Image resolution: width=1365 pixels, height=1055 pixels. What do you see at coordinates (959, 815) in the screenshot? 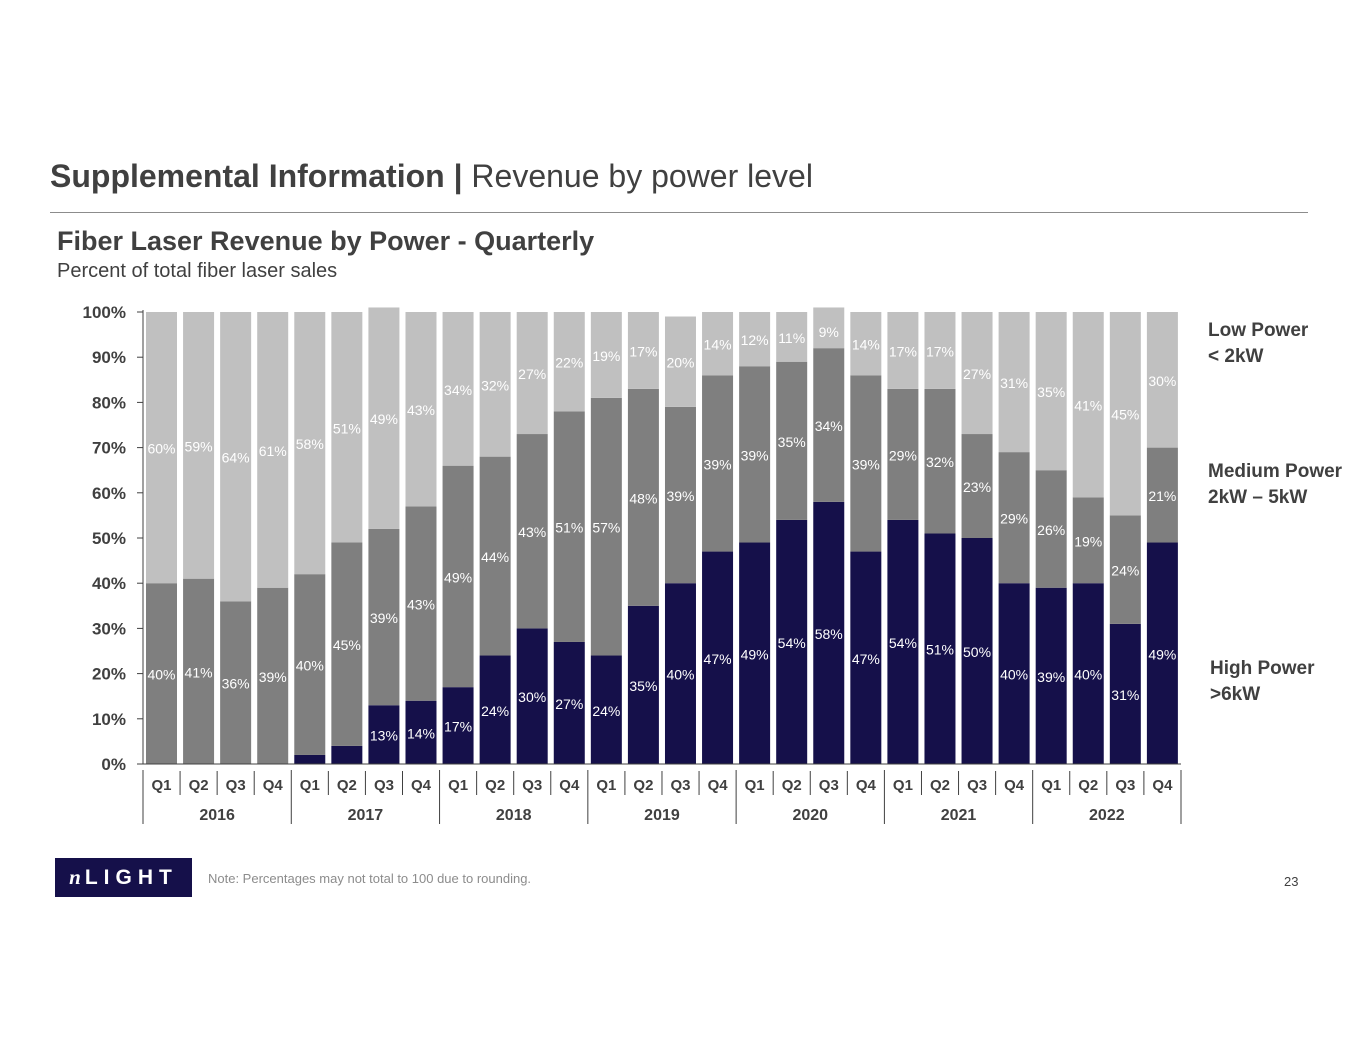
I see `year-label: 2021` at bounding box center [959, 815].